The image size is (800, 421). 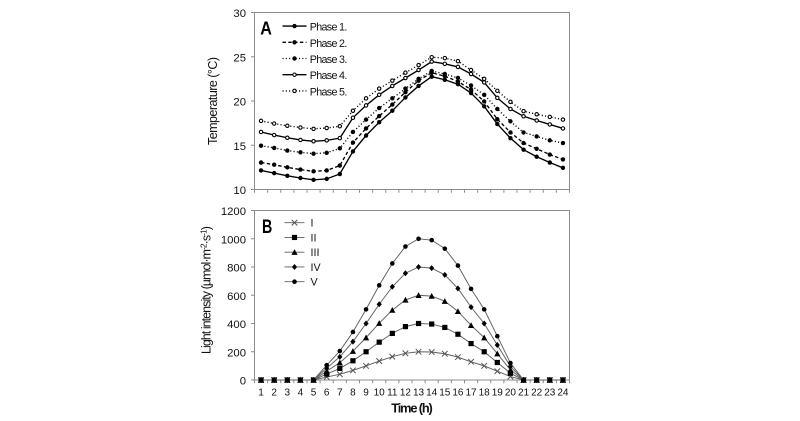 I want to click on svg-text: Phase 4., so click(x=329, y=76).